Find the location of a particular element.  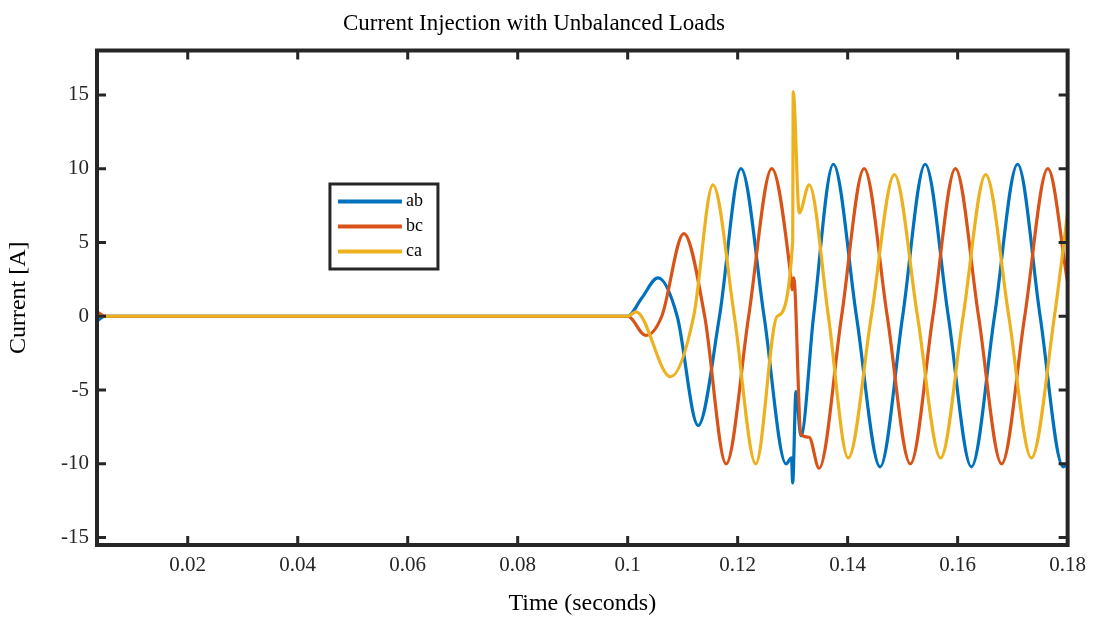

y-axis-title: Current [A] is located at coordinates (16, 298).